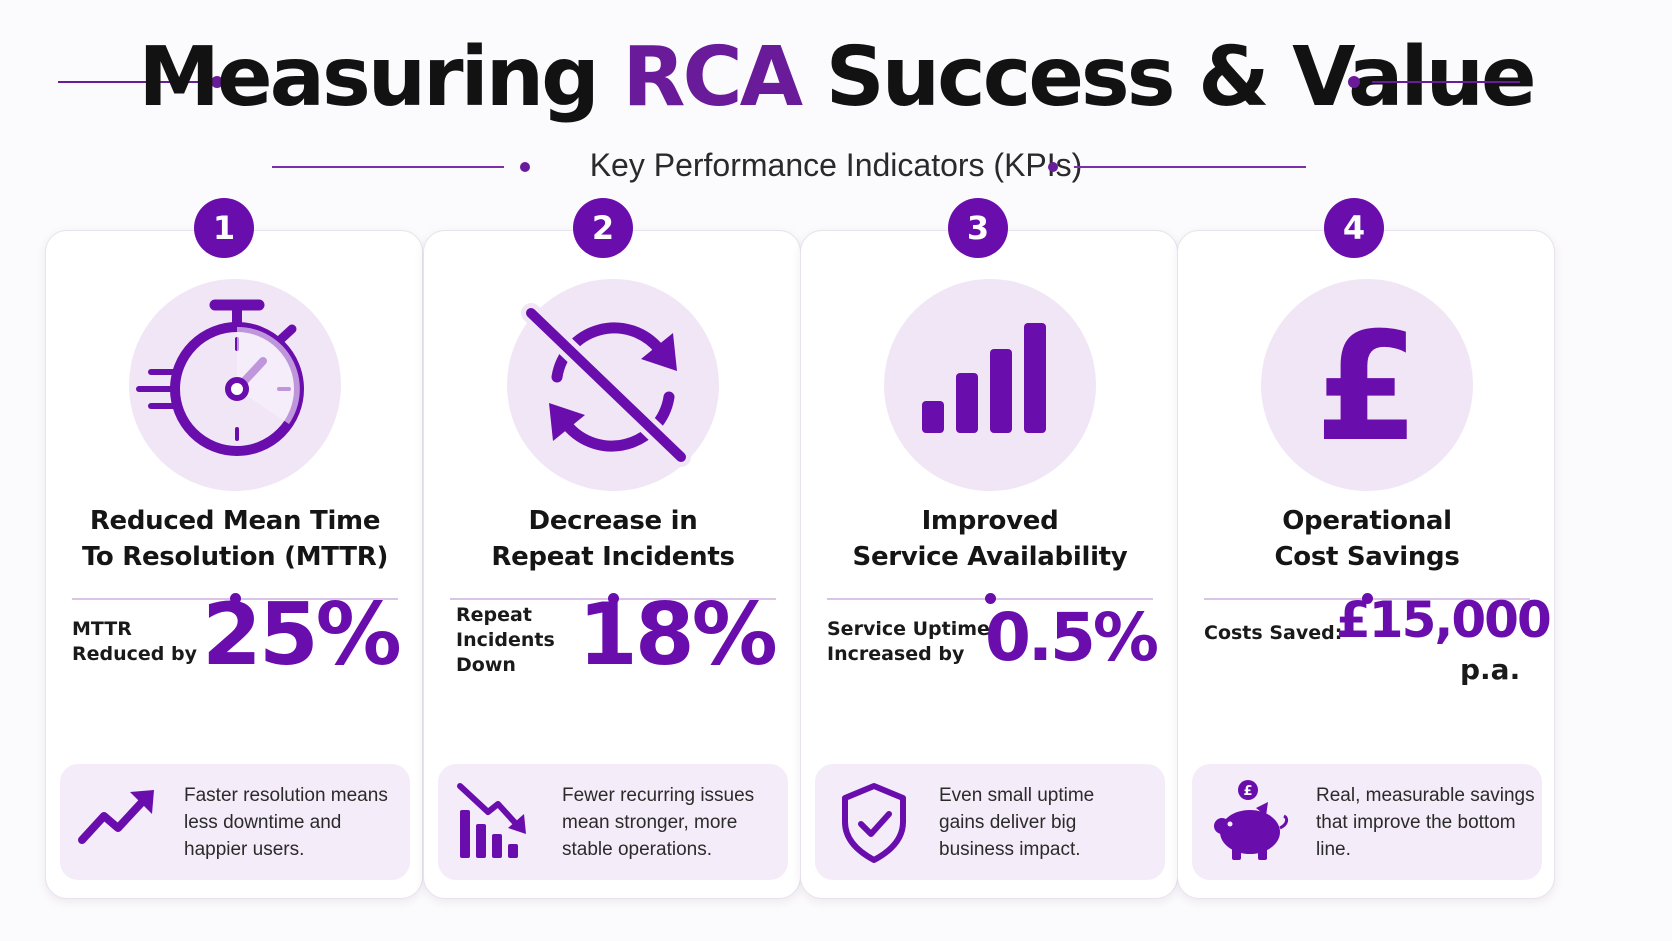  Describe the element at coordinates (613, 539) in the screenshot. I see `card-title: Decrease in Repeat Incidents` at that location.